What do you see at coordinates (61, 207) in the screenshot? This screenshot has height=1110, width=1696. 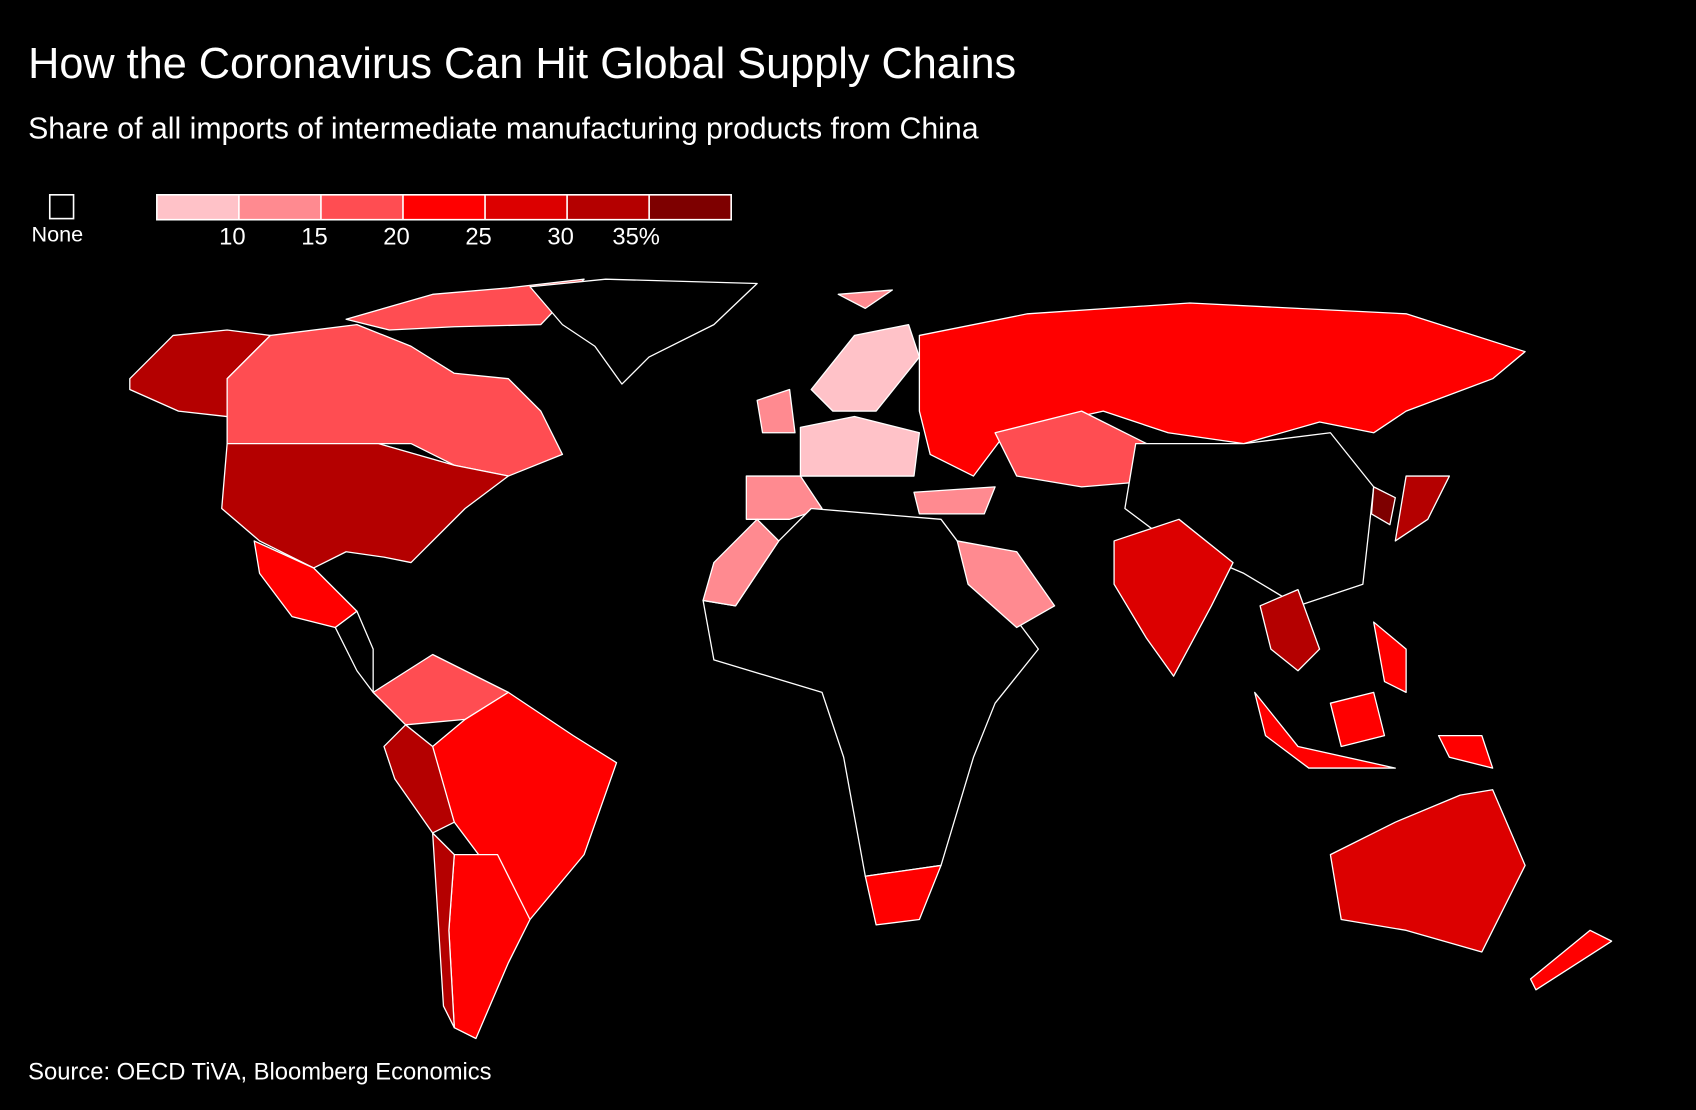 I see `none-swatch` at bounding box center [61, 207].